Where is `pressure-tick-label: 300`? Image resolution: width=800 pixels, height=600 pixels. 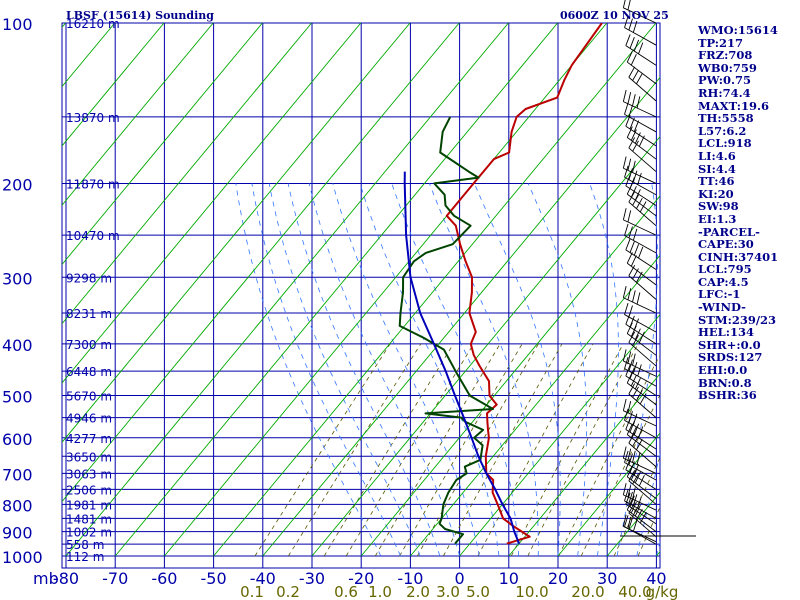
pressure-tick-label: 300 is located at coordinates (17, 278).